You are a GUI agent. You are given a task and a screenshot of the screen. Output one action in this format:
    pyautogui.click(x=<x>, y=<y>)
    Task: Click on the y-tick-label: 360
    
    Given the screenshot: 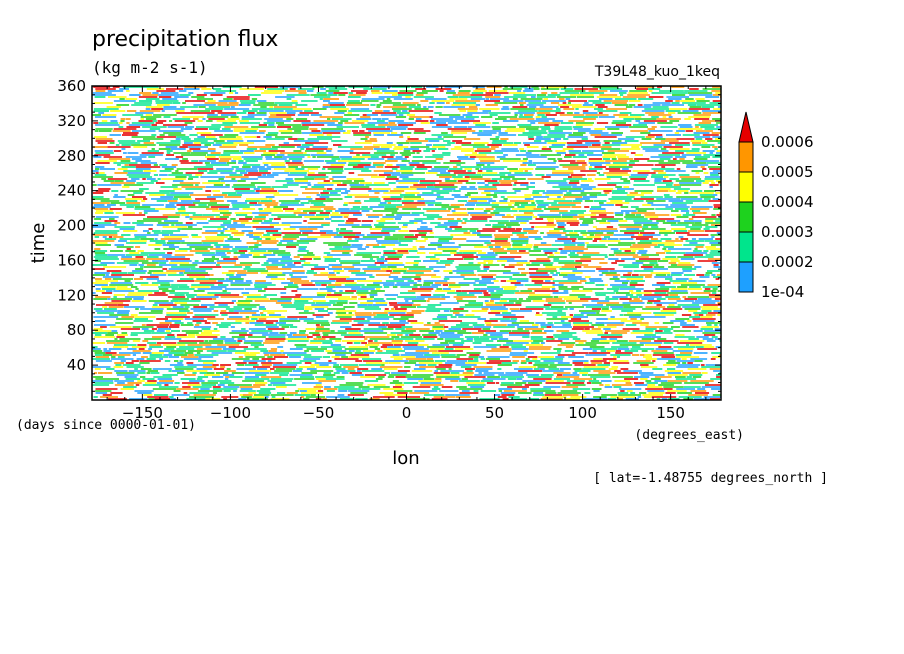 What is the action you would take?
    pyautogui.click(x=71, y=86)
    